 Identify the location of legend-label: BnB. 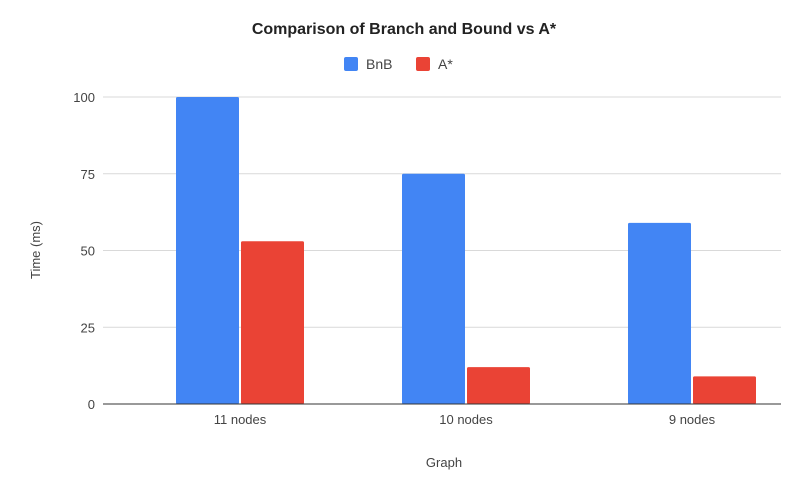
(379, 64).